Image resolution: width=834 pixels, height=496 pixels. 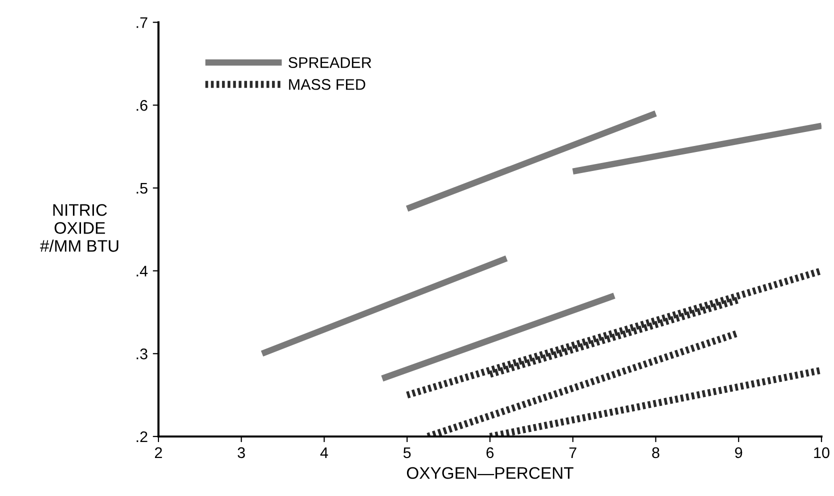 What do you see at coordinates (142, 436) in the screenshot?
I see `y-tick-label: .2` at bounding box center [142, 436].